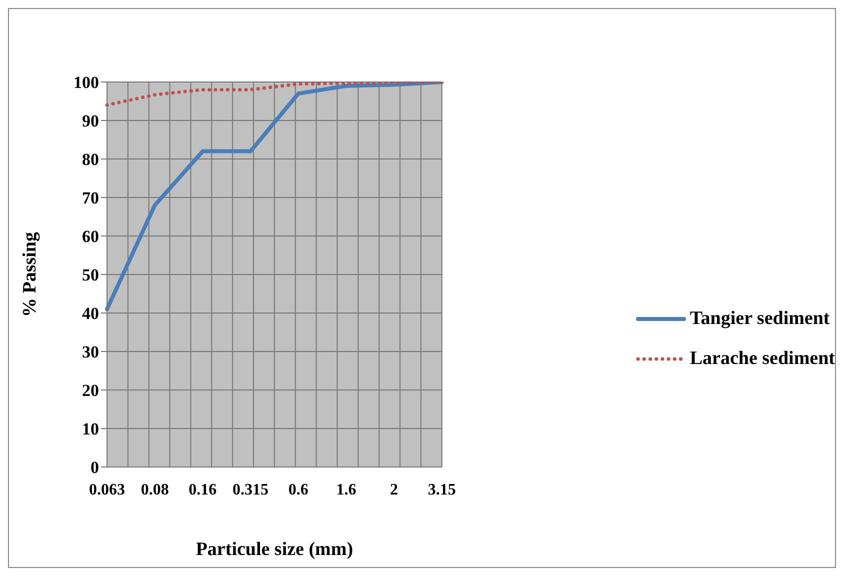 The width and height of the screenshot is (844, 576). What do you see at coordinates (30, 274) in the screenshot?
I see `y-axis-title: % Passing` at bounding box center [30, 274].